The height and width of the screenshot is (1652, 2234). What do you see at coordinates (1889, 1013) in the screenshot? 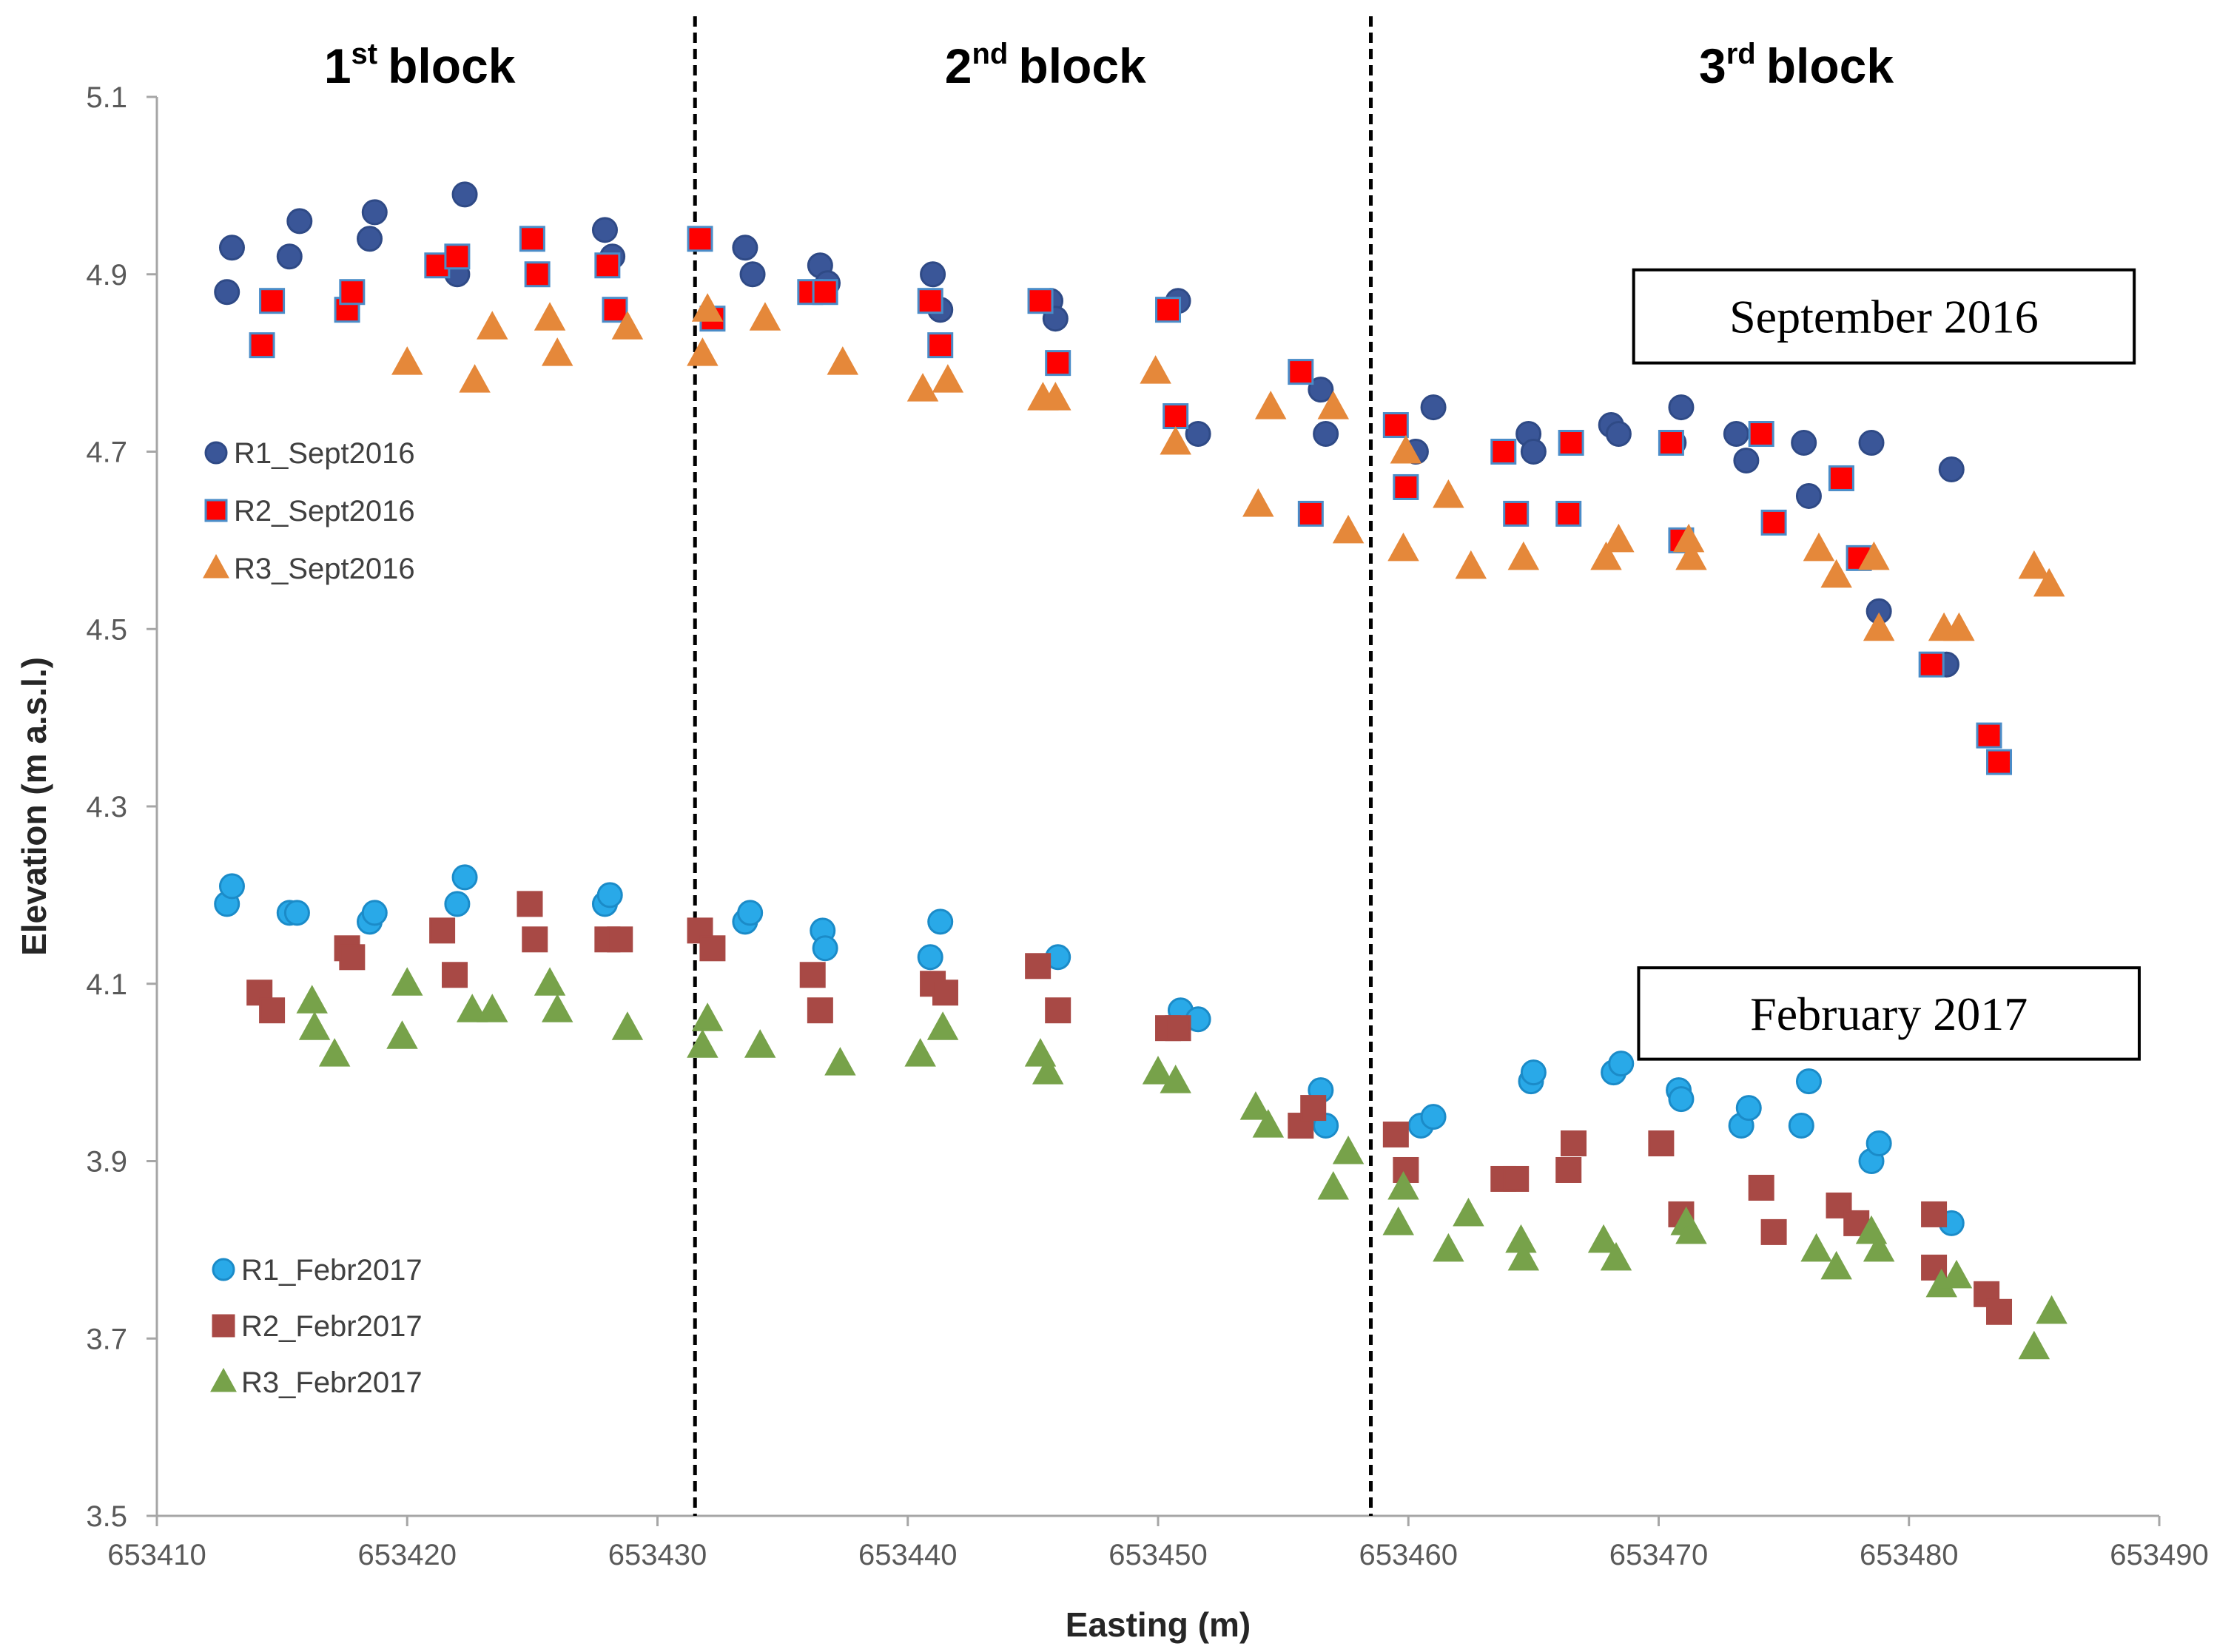
I see `period-box` at bounding box center [1889, 1013].